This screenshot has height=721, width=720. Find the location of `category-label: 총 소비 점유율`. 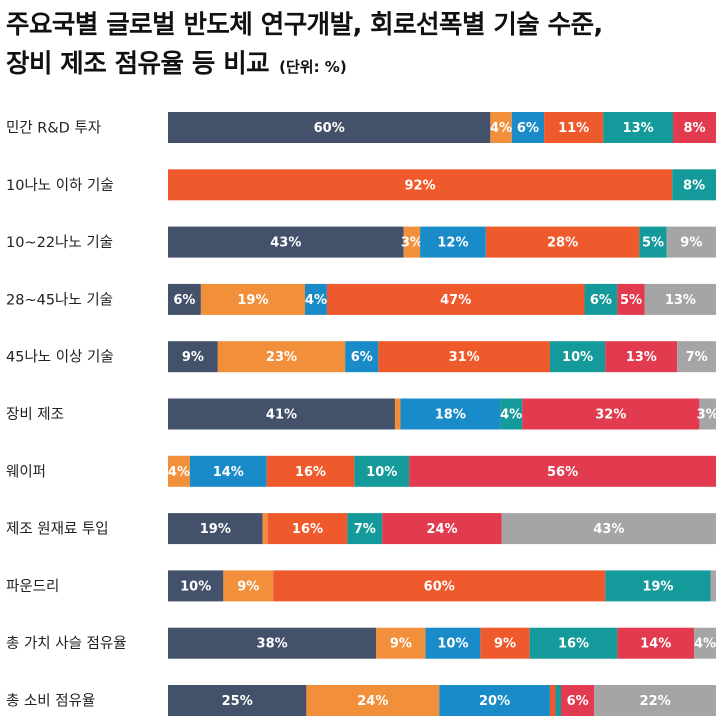

category-label: 총 소비 점유율 is located at coordinates (50, 701).